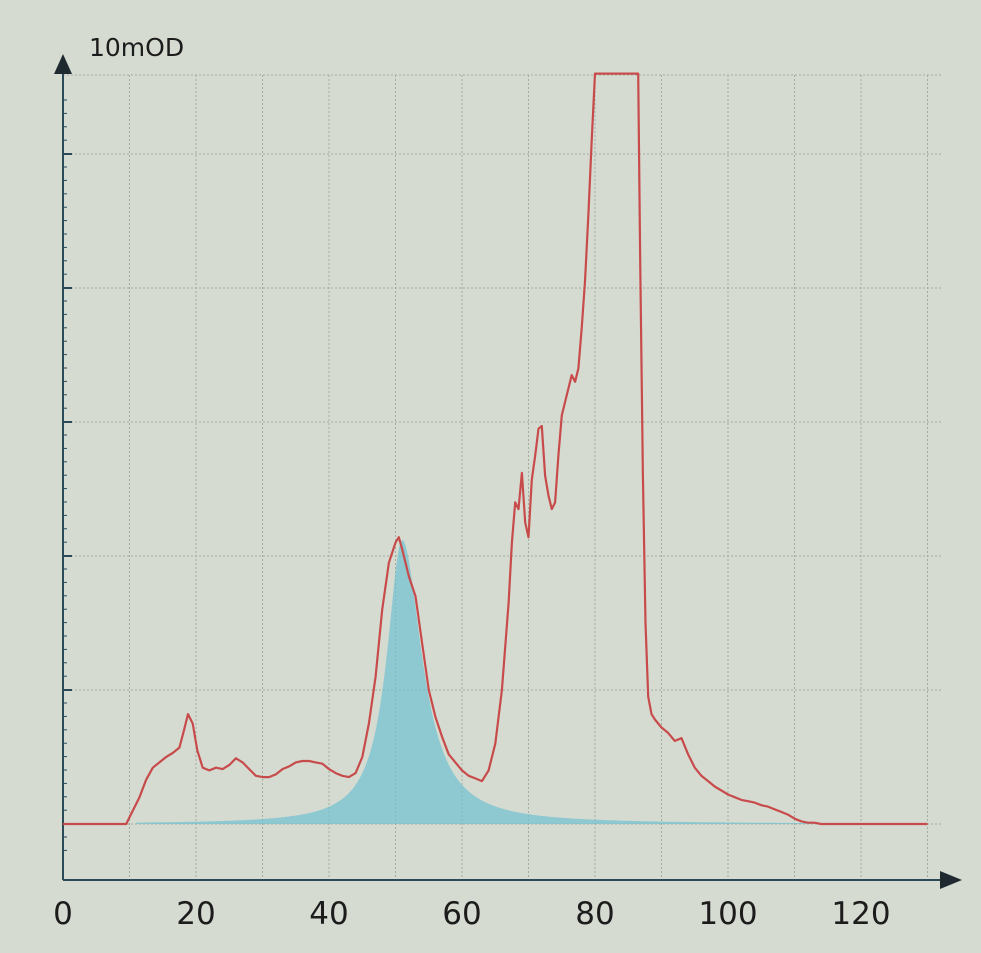 This screenshot has height=953, width=981. I want to click on x-tick-label: 100, so click(727, 914).